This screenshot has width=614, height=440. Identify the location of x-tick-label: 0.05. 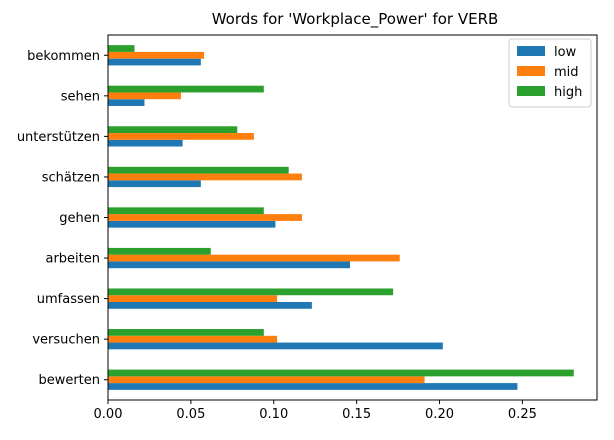
(190, 414).